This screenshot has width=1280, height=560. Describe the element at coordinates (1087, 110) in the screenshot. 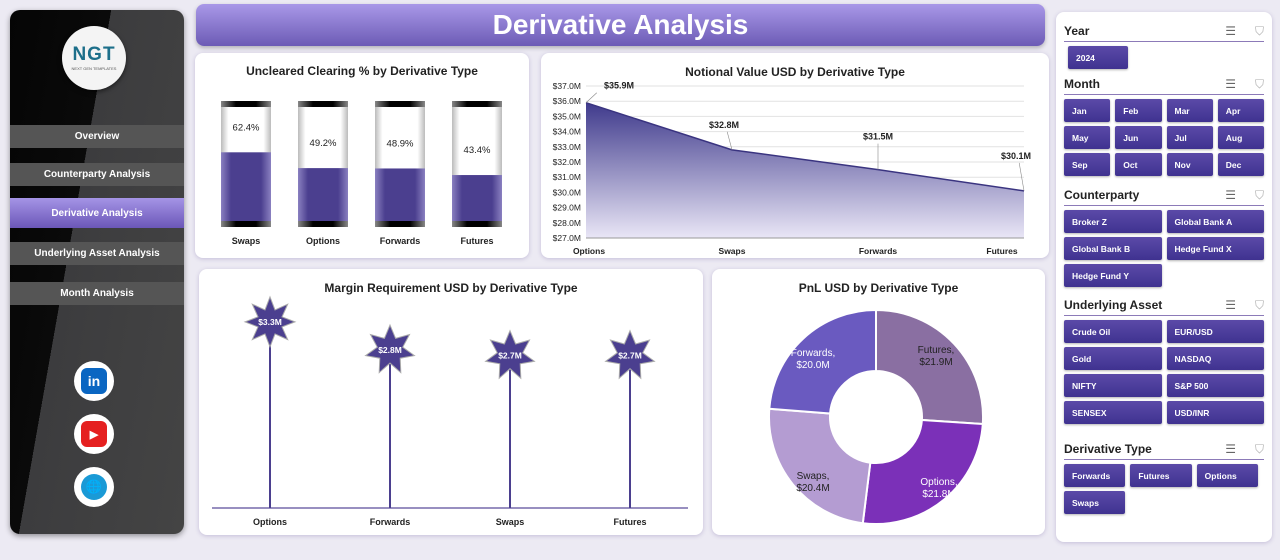

I see `filter-button: Jan` at that location.